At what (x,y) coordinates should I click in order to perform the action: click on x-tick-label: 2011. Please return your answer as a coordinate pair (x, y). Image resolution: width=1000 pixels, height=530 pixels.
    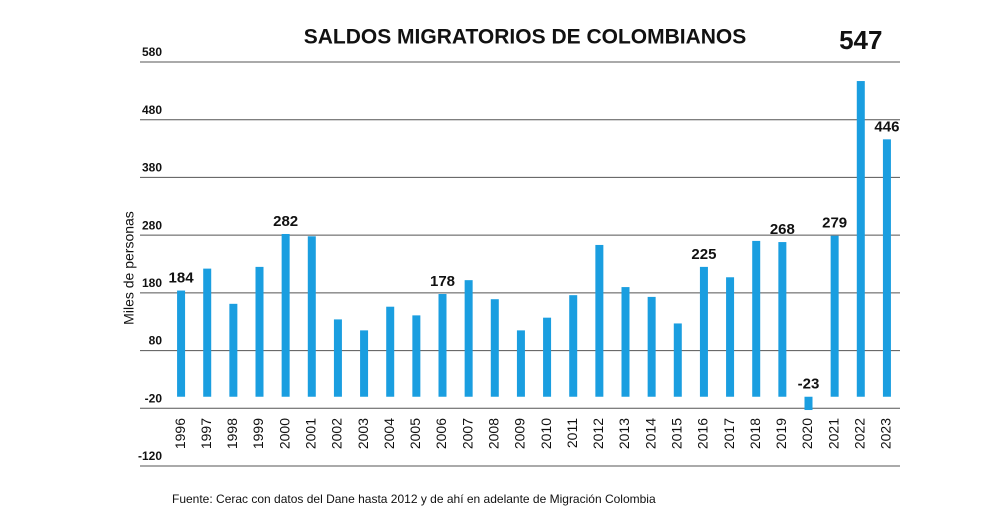
    Looking at the image, I should click on (572, 433).